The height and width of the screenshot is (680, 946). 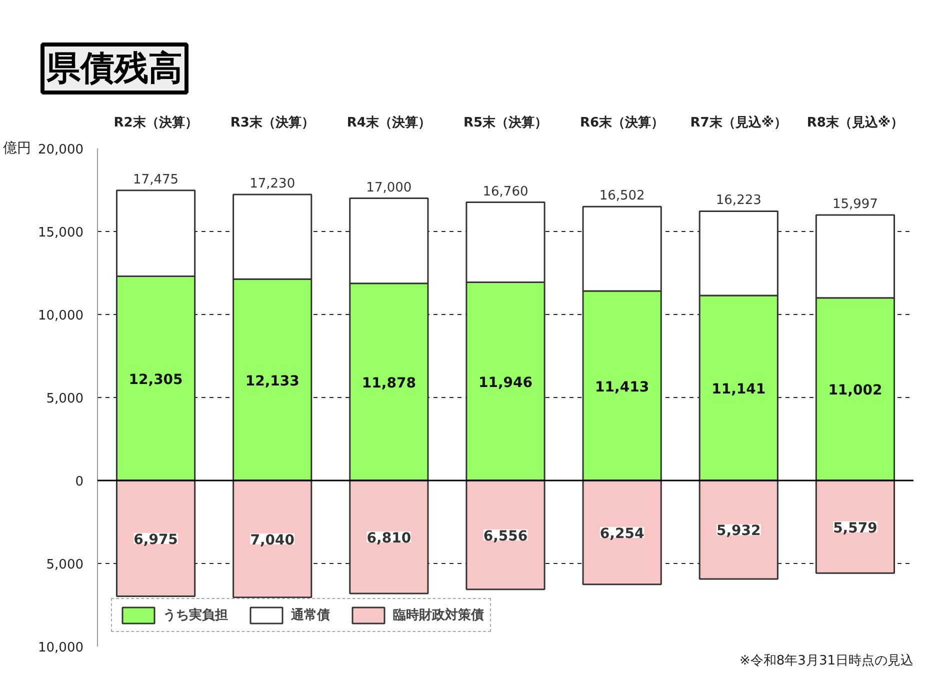 I want to click on data-label: 5,579, so click(x=855, y=528).